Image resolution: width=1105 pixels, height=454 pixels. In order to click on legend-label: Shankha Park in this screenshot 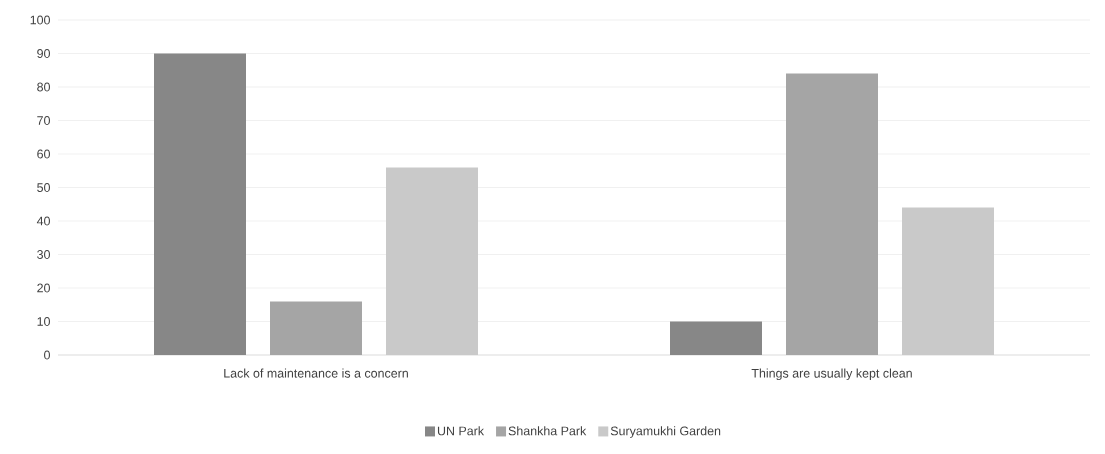, I will do `click(547, 431)`.